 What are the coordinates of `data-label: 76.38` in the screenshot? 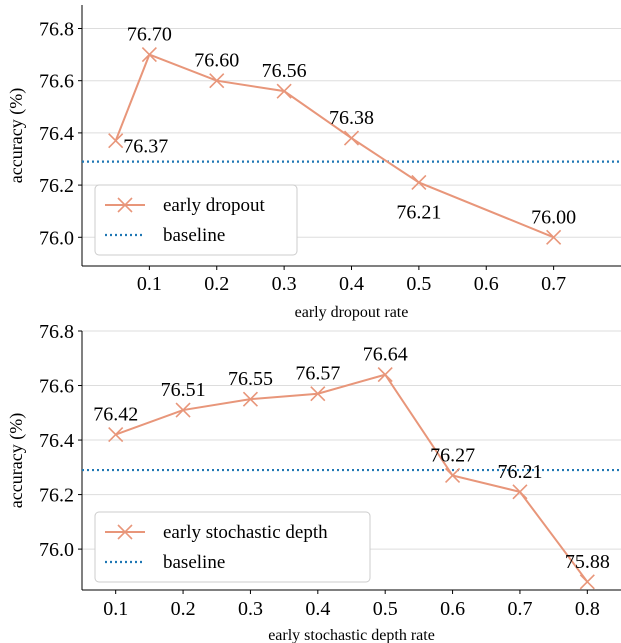 It's located at (351, 118).